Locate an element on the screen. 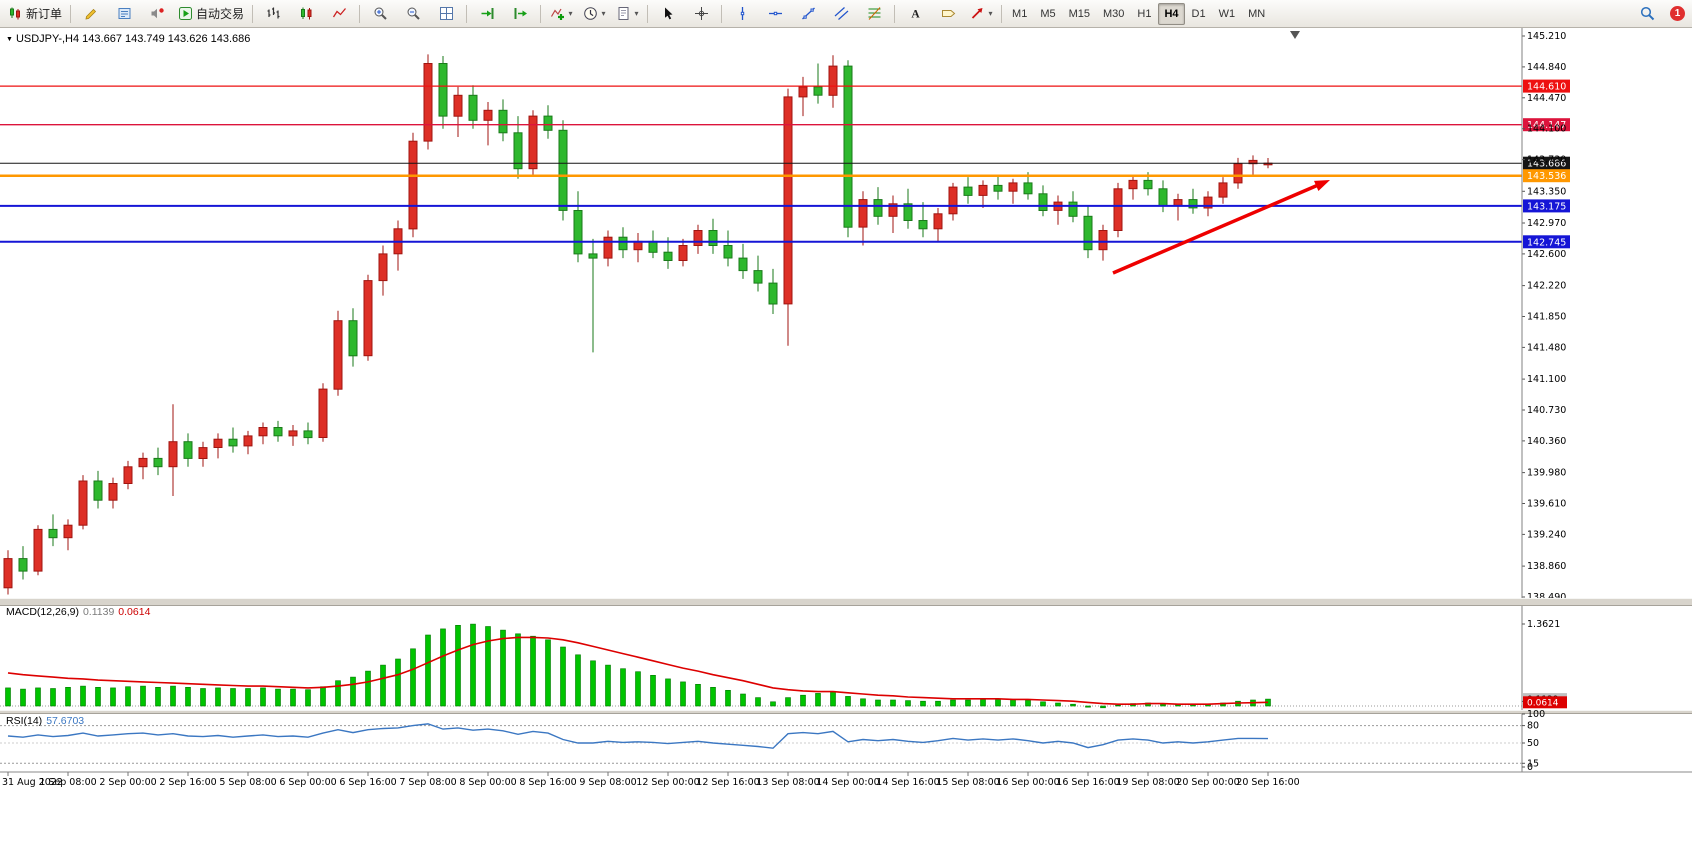 The image size is (1692, 856). new-order-button: 新订单 is located at coordinates (35, 14).